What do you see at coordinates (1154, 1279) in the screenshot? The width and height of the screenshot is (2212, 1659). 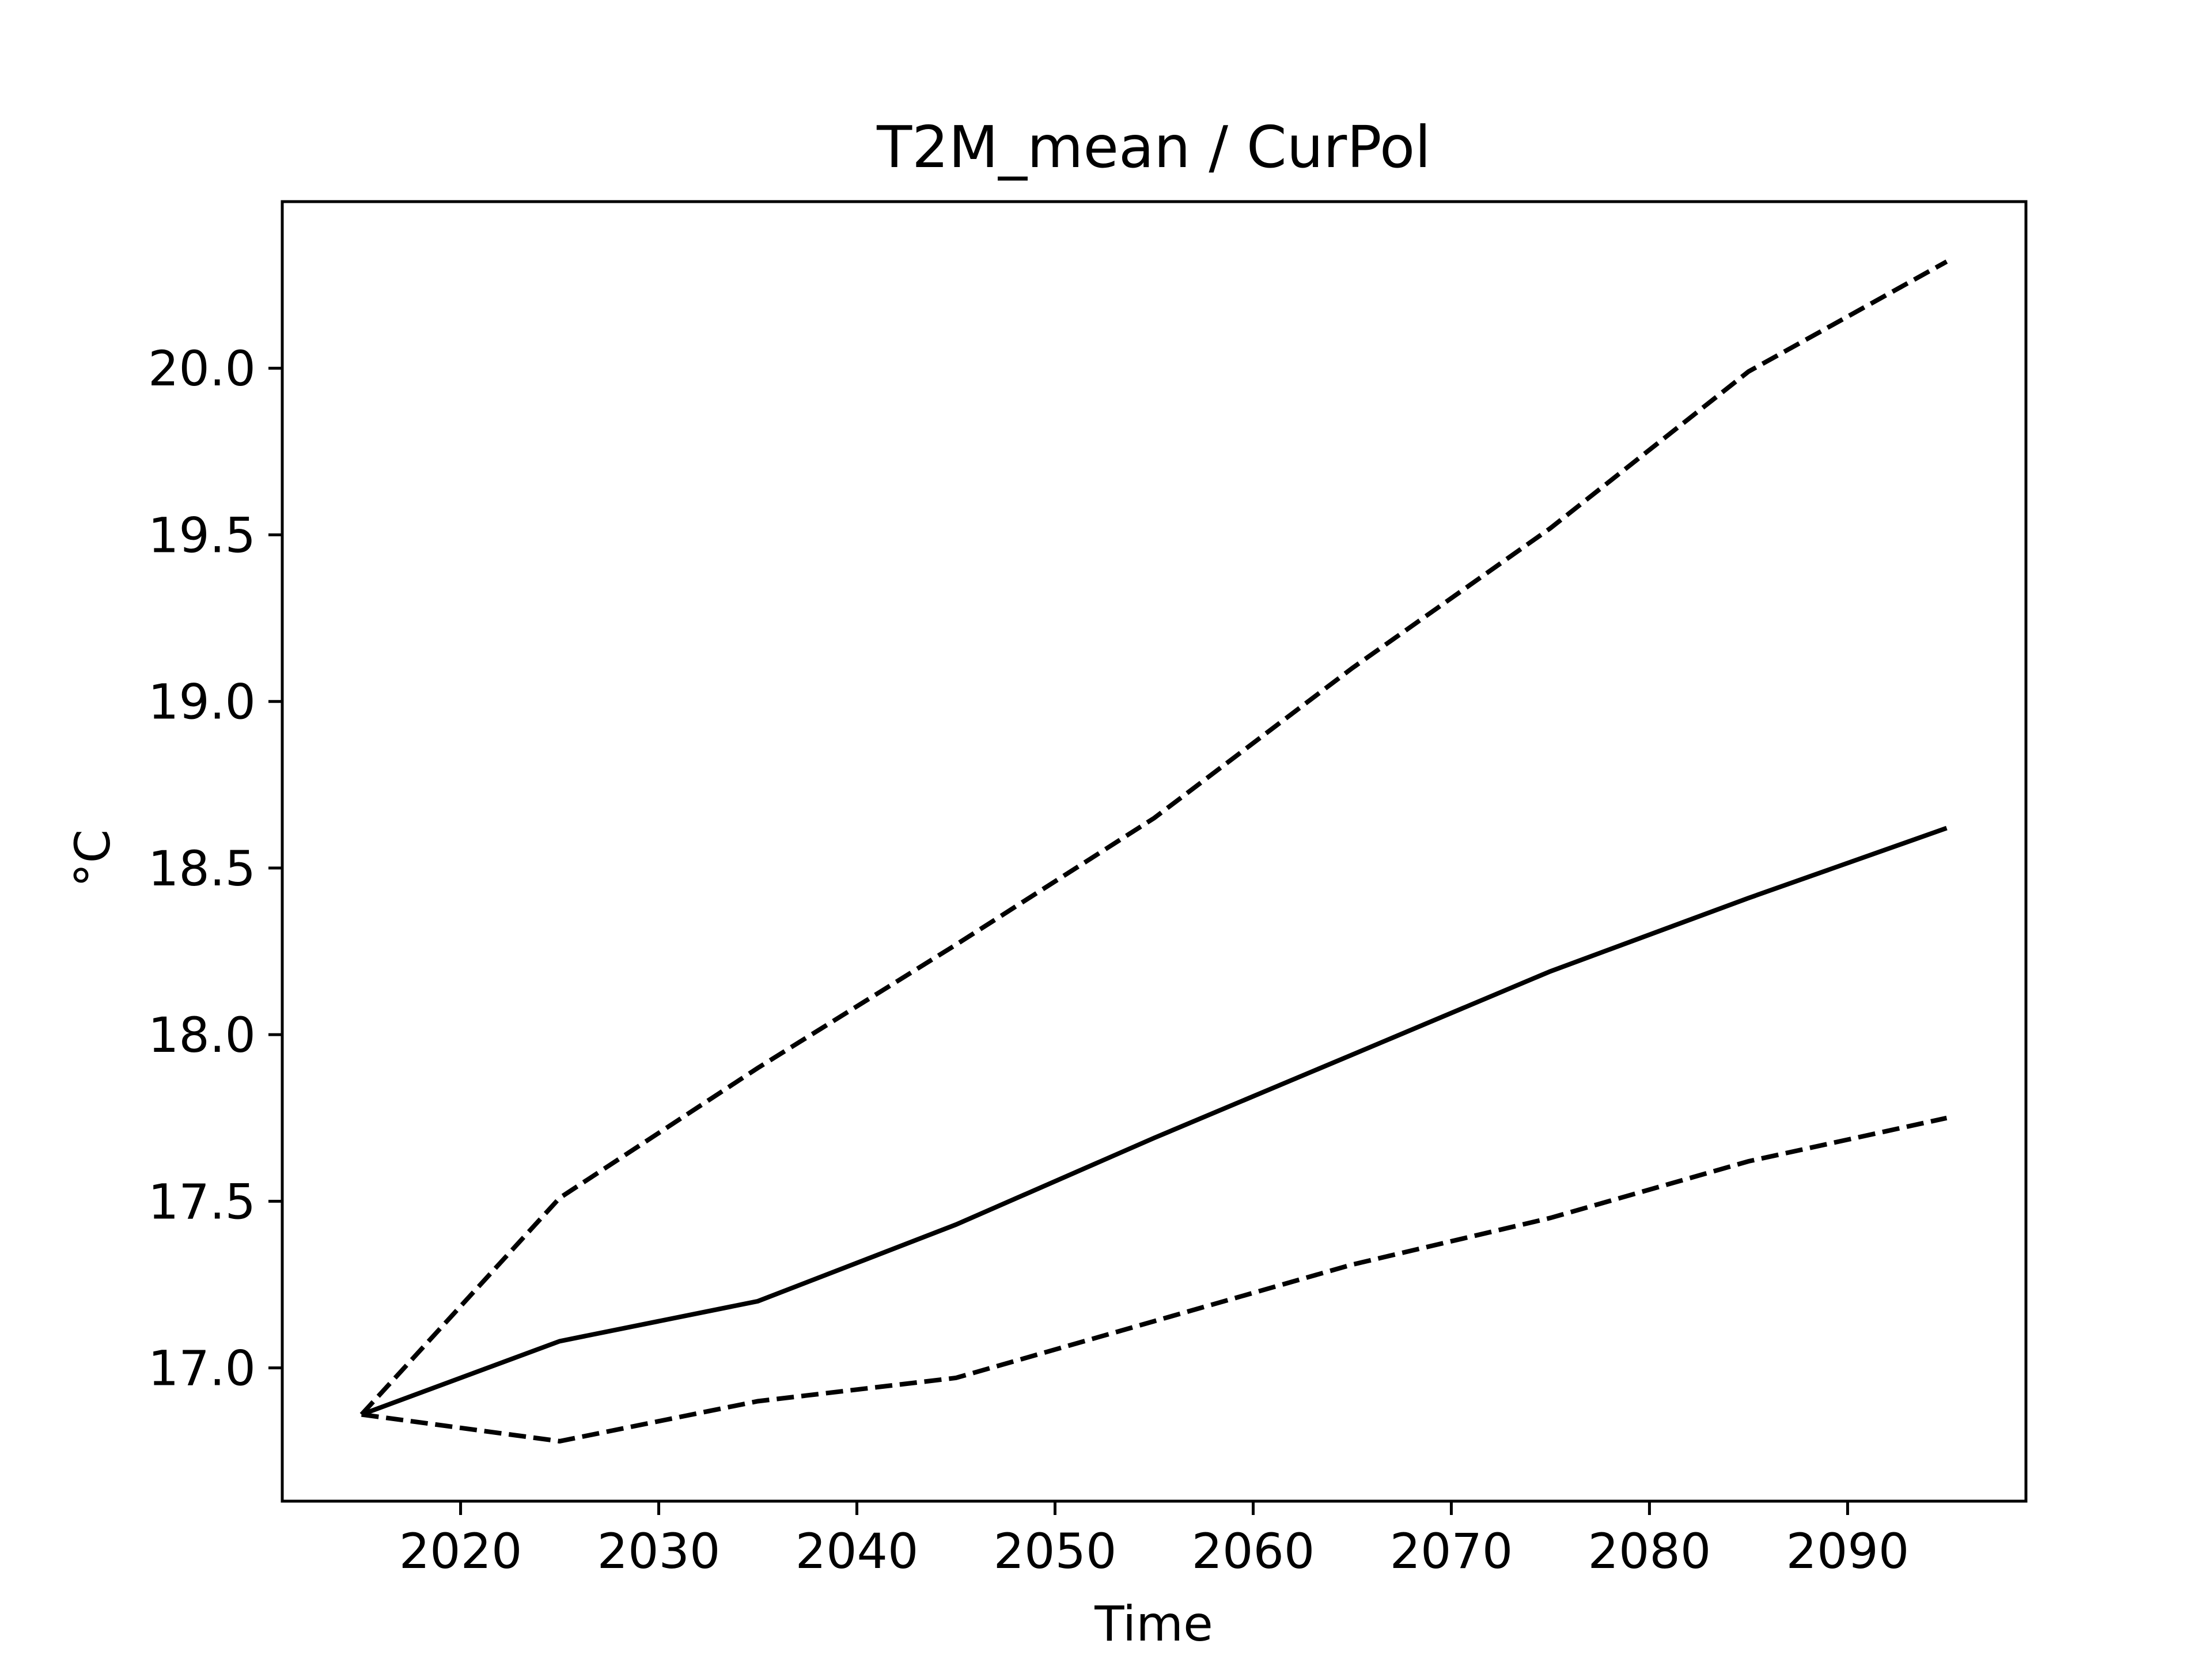 I see `lower-series-line` at bounding box center [1154, 1279].